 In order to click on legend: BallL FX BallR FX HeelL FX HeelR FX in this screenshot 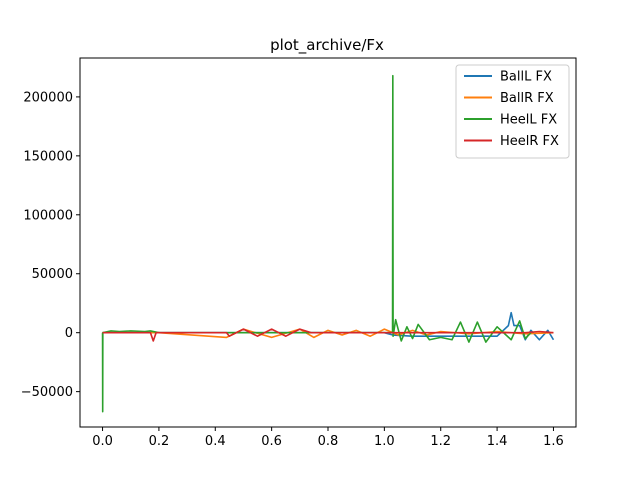, I will do `click(512, 111)`.